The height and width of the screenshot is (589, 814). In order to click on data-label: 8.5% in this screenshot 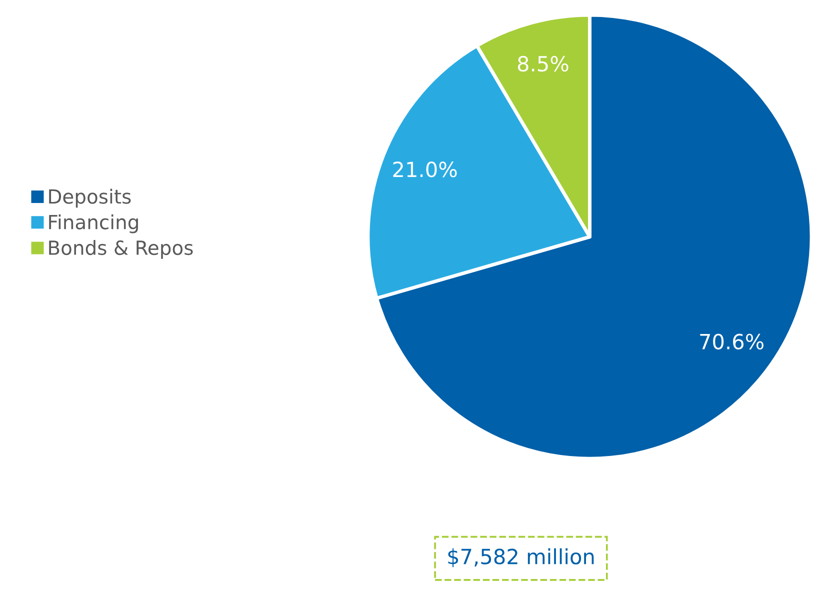, I will do `click(543, 64)`.